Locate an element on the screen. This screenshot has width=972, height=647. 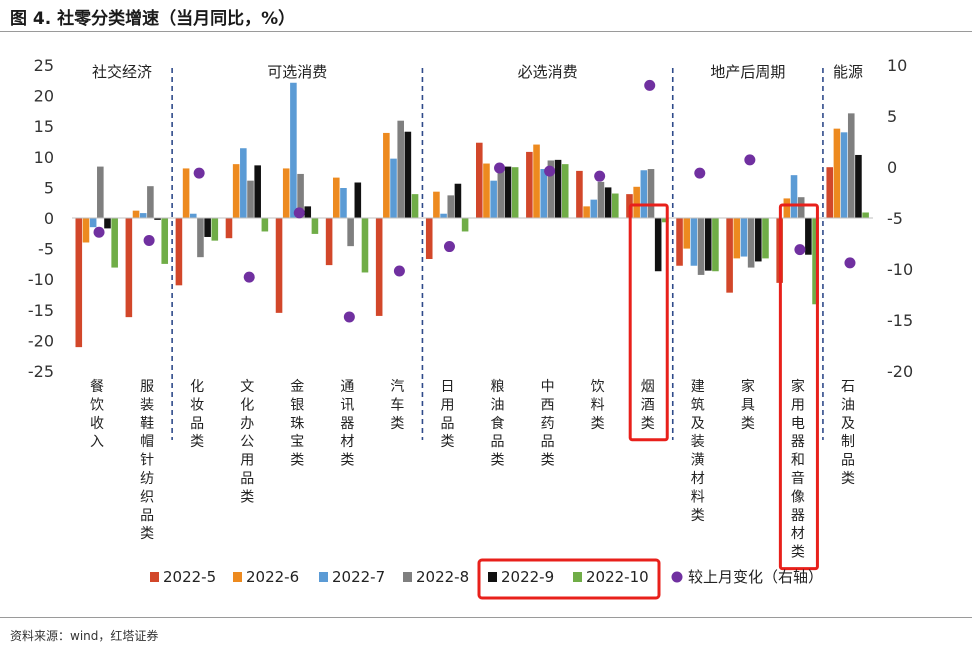
legend-highlight-box is located at coordinates (569, 579).